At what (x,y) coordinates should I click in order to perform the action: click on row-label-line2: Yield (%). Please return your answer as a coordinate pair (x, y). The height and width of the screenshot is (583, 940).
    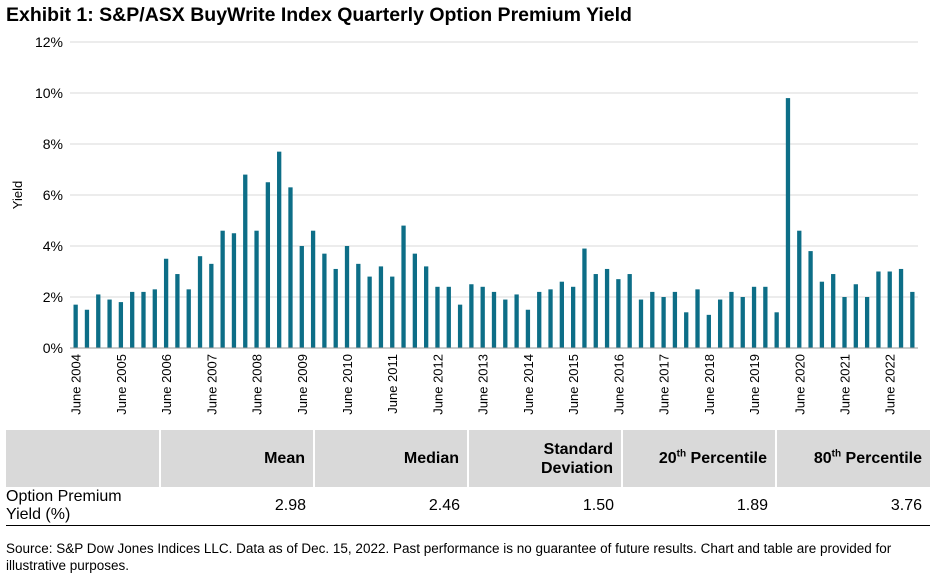
    Looking at the image, I should click on (38, 514).